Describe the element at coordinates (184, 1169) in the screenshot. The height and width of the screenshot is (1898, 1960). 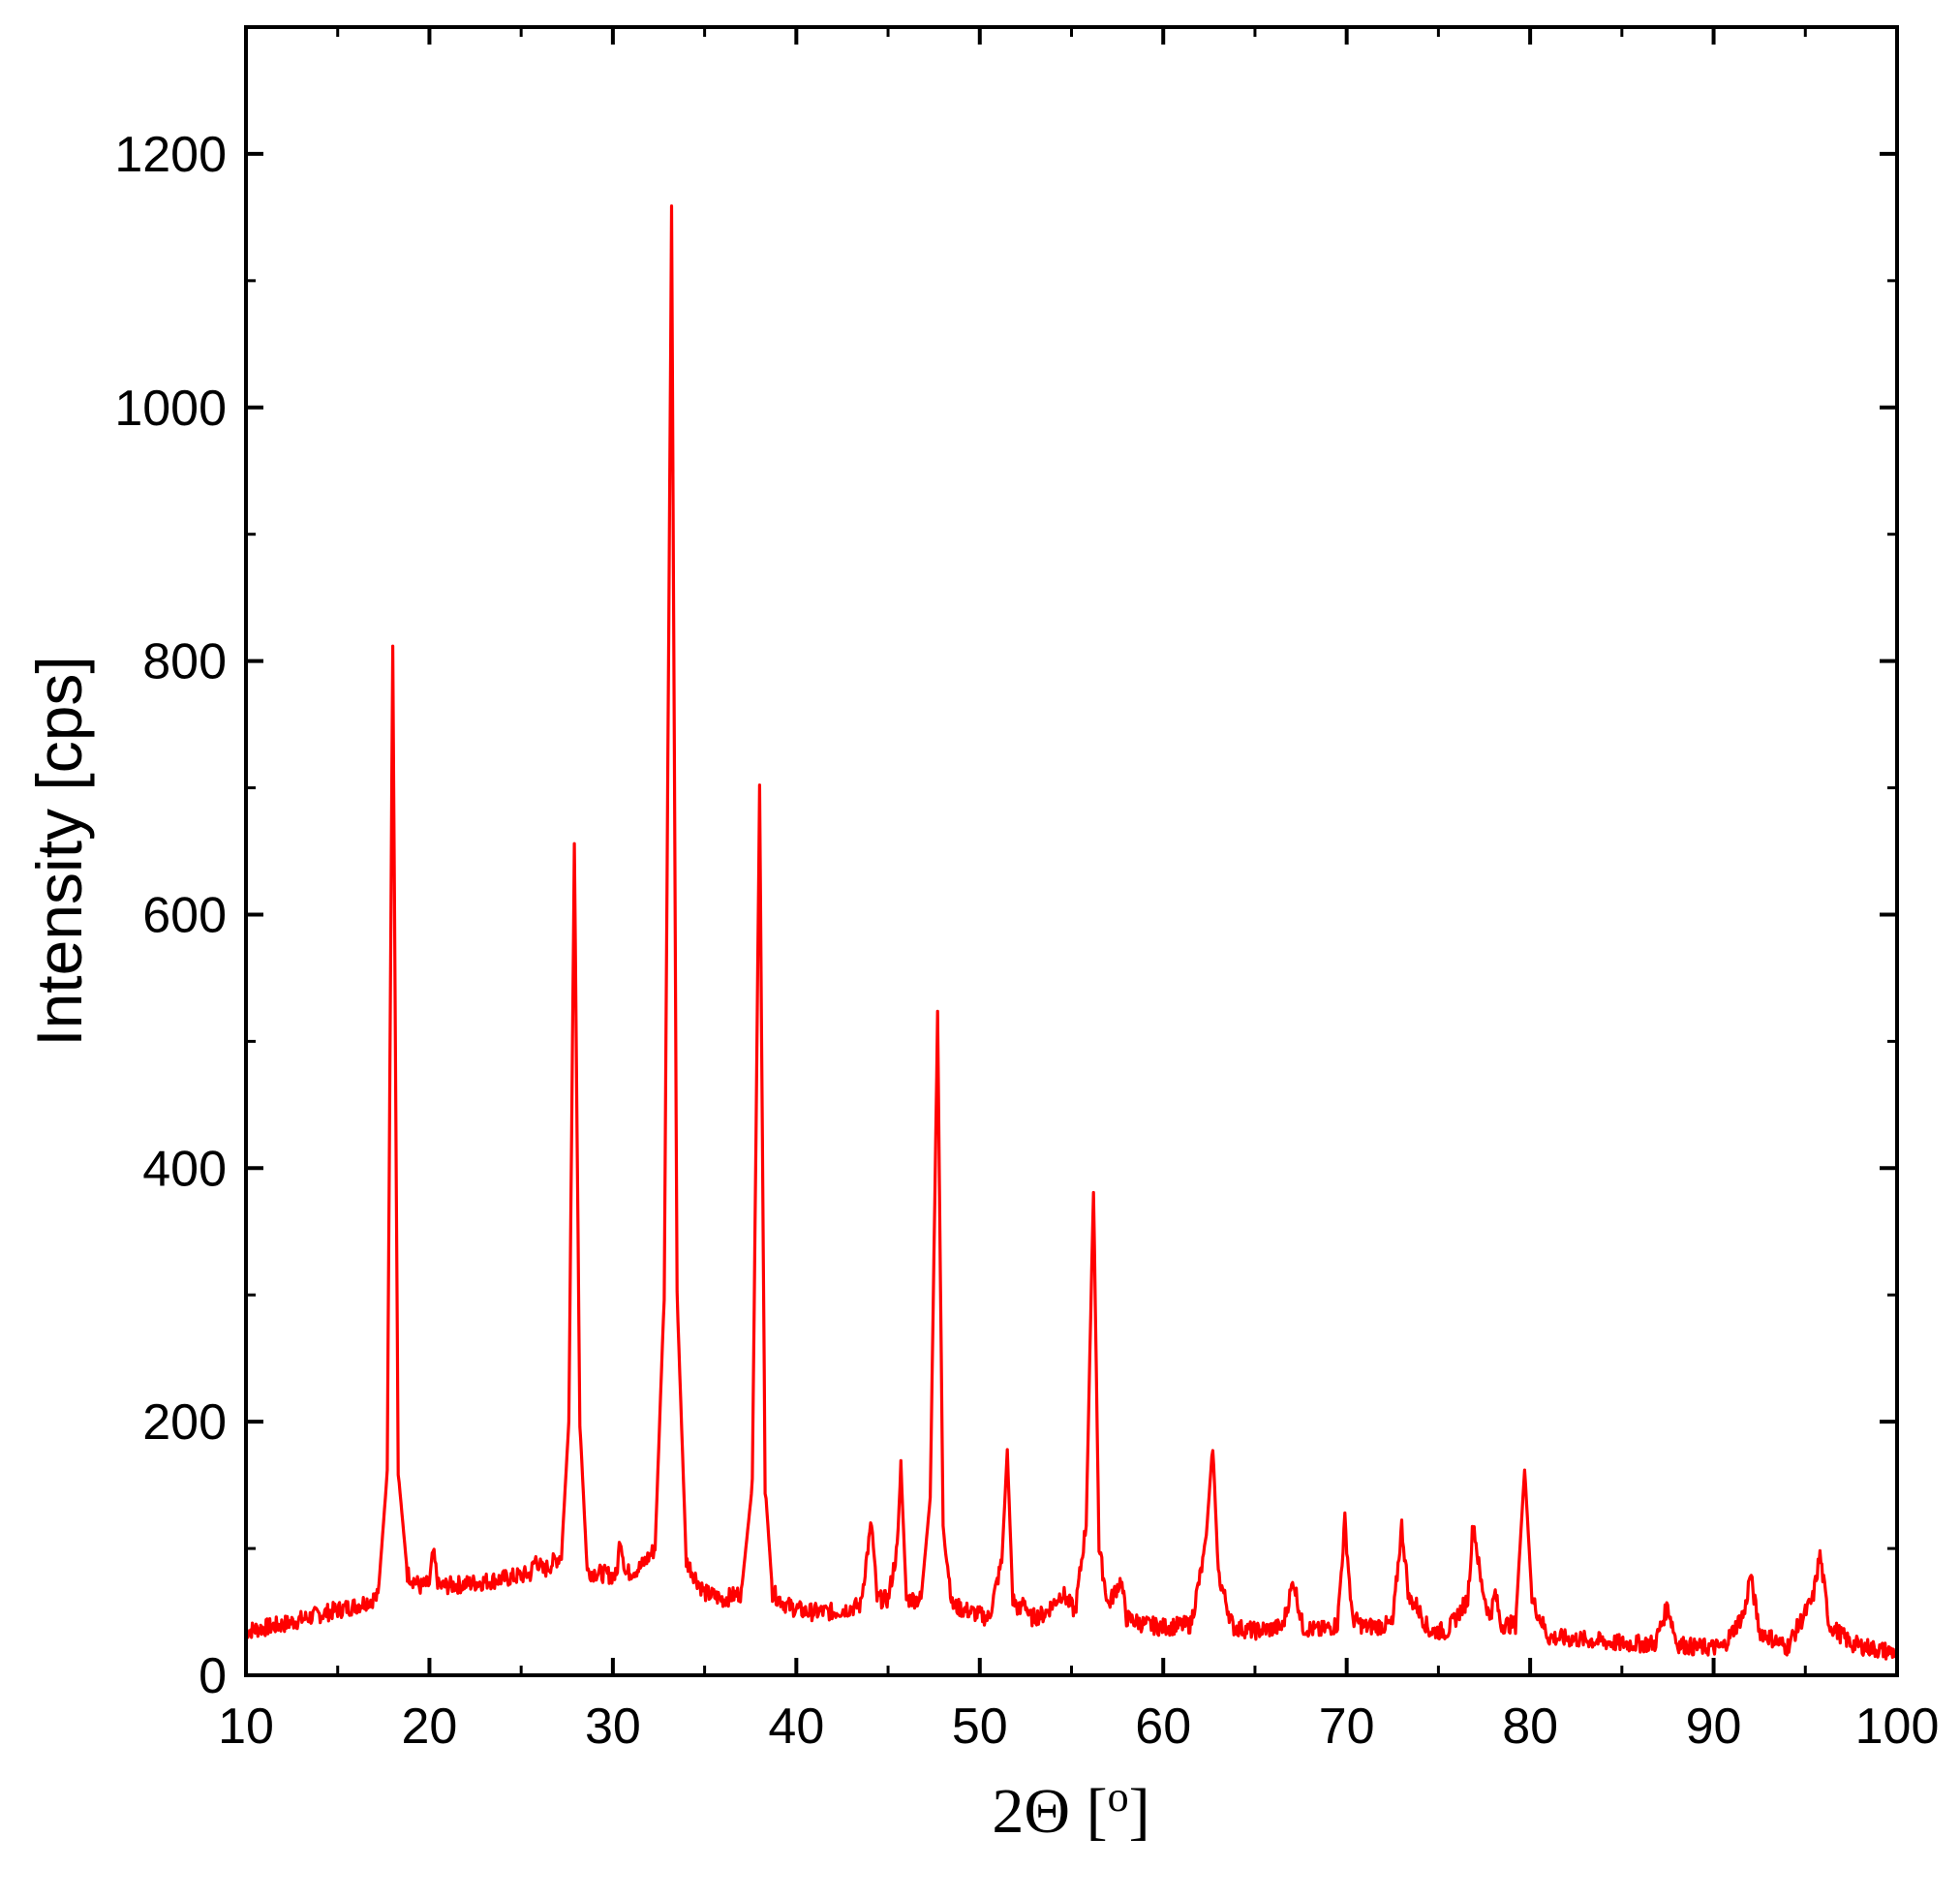
I see `y-tick-label: 400` at that location.